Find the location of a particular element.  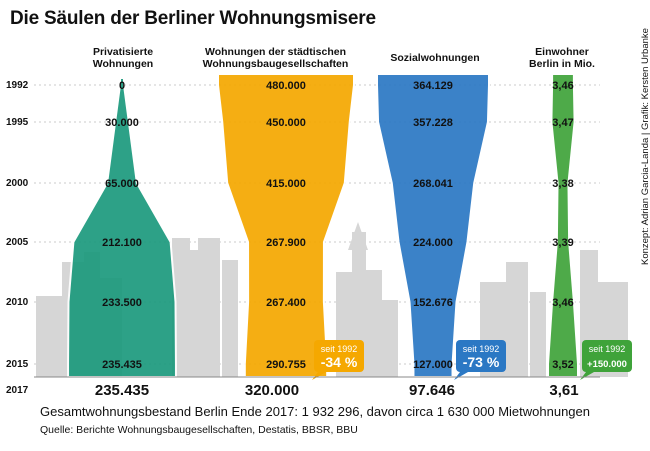

badge-value-2: -73 % is located at coordinates (481, 362).